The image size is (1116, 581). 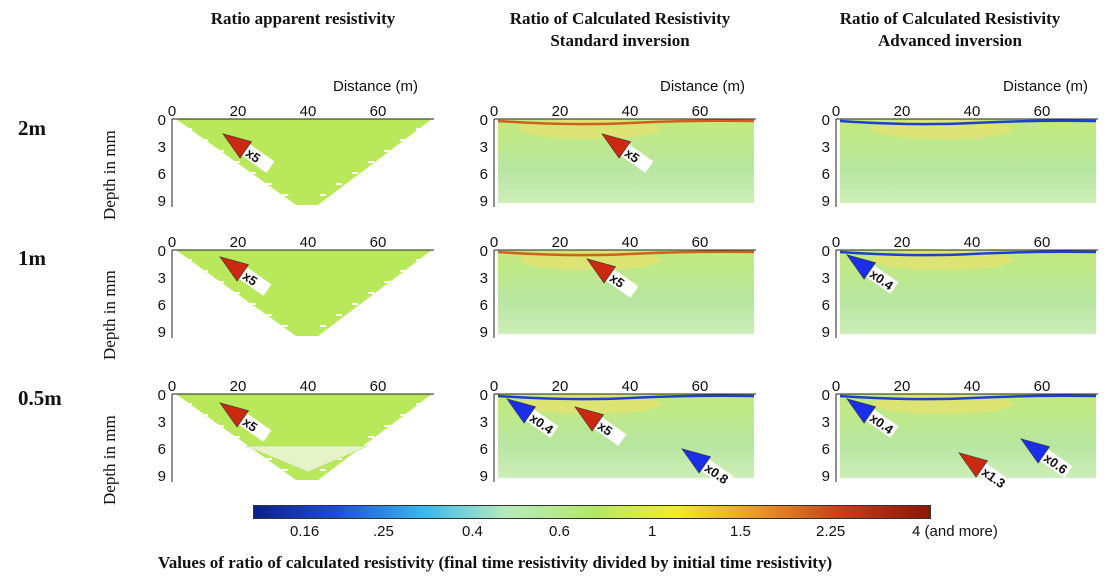 I want to click on panel-2-2: 0 20 40 60 0 3 6 9 x0.4 x1.3 x0.6, so click(x=961, y=435).